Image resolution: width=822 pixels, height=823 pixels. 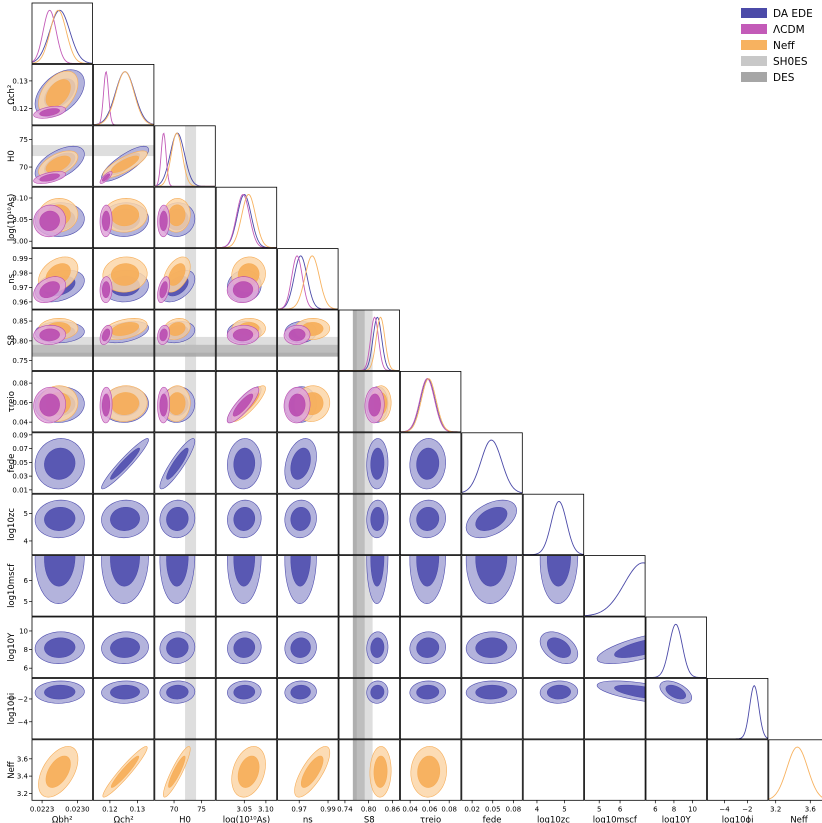 What do you see at coordinates (266, 809) in the screenshot?
I see `x-tick-label: 3.10` at bounding box center [266, 809].